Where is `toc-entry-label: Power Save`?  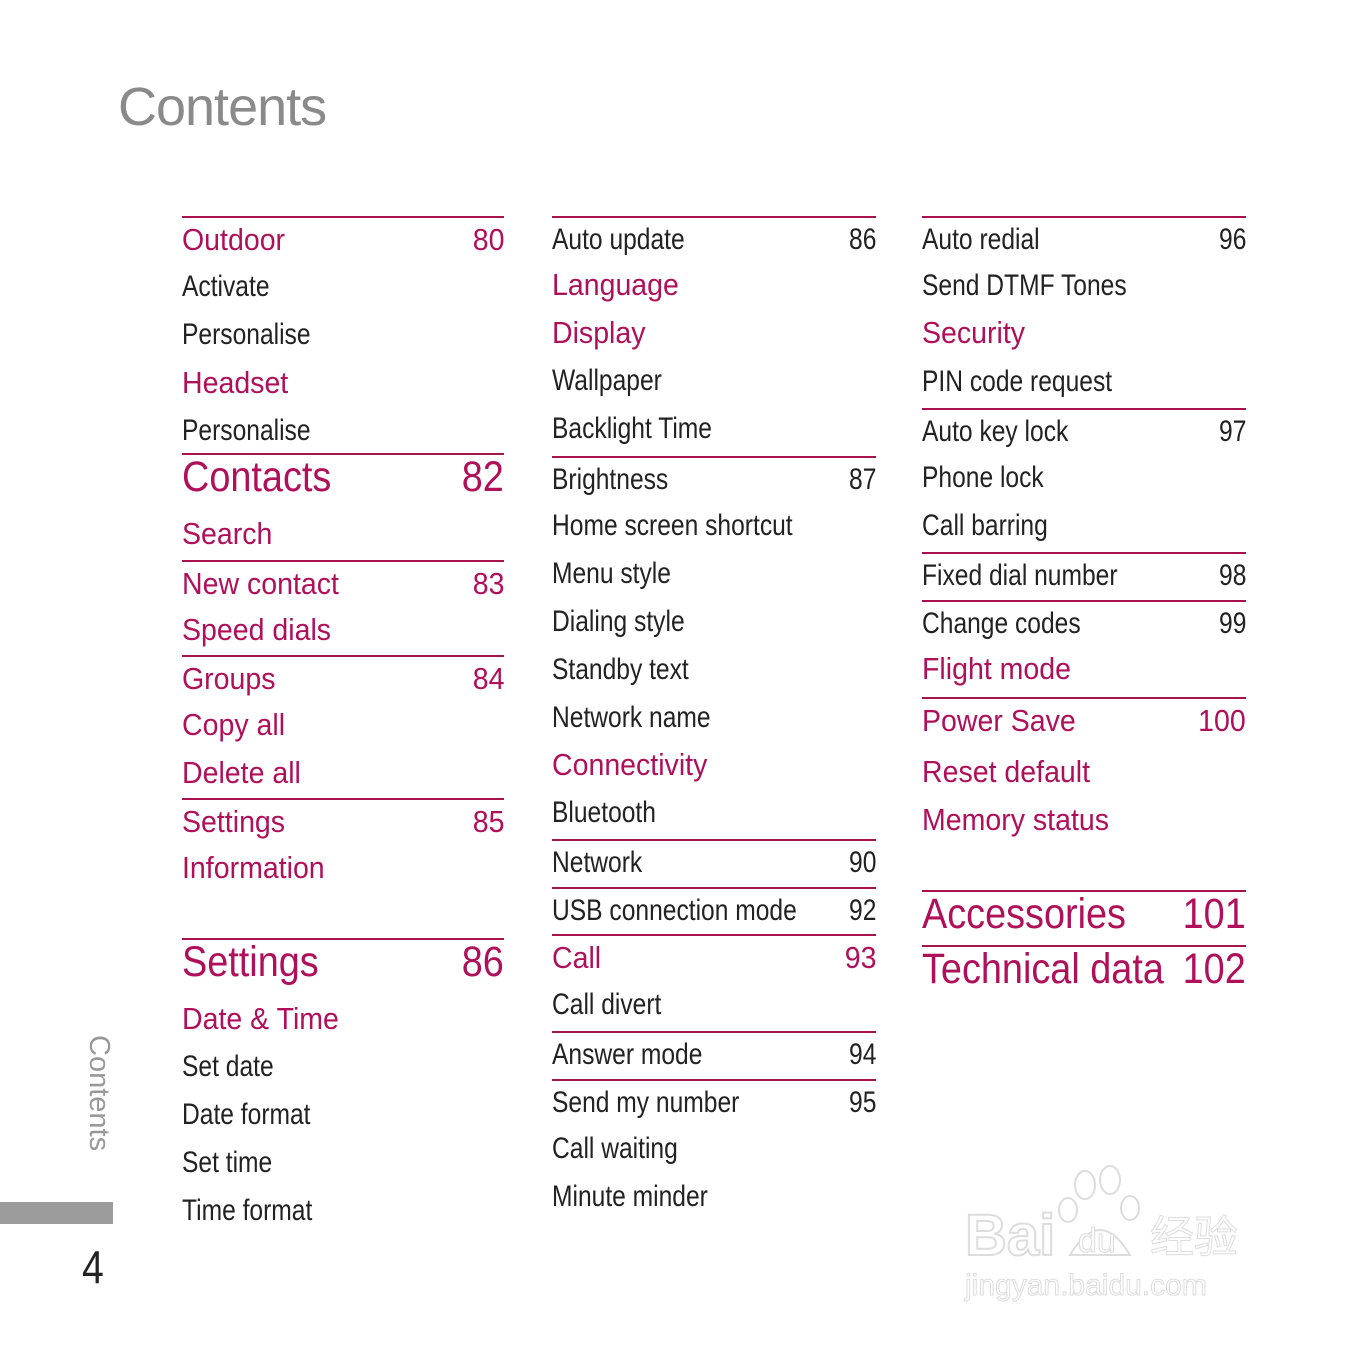
toc-entry-label: Power Save is located at coordinates (999, 720).